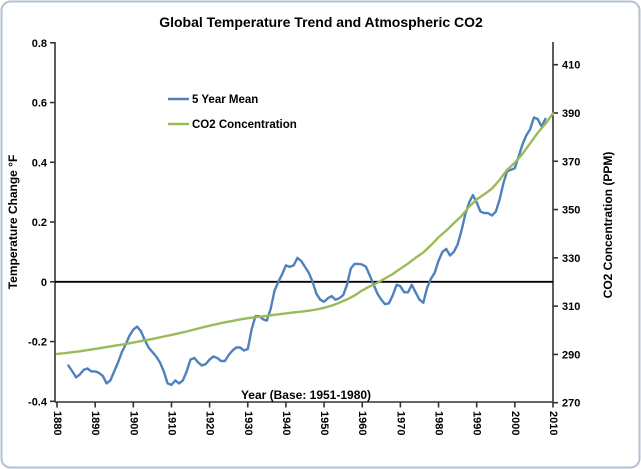 Image resolution: width=641 pixels, height=469 pixels. I want to click on right-axis-tick-label: 390, so click(571, 114).